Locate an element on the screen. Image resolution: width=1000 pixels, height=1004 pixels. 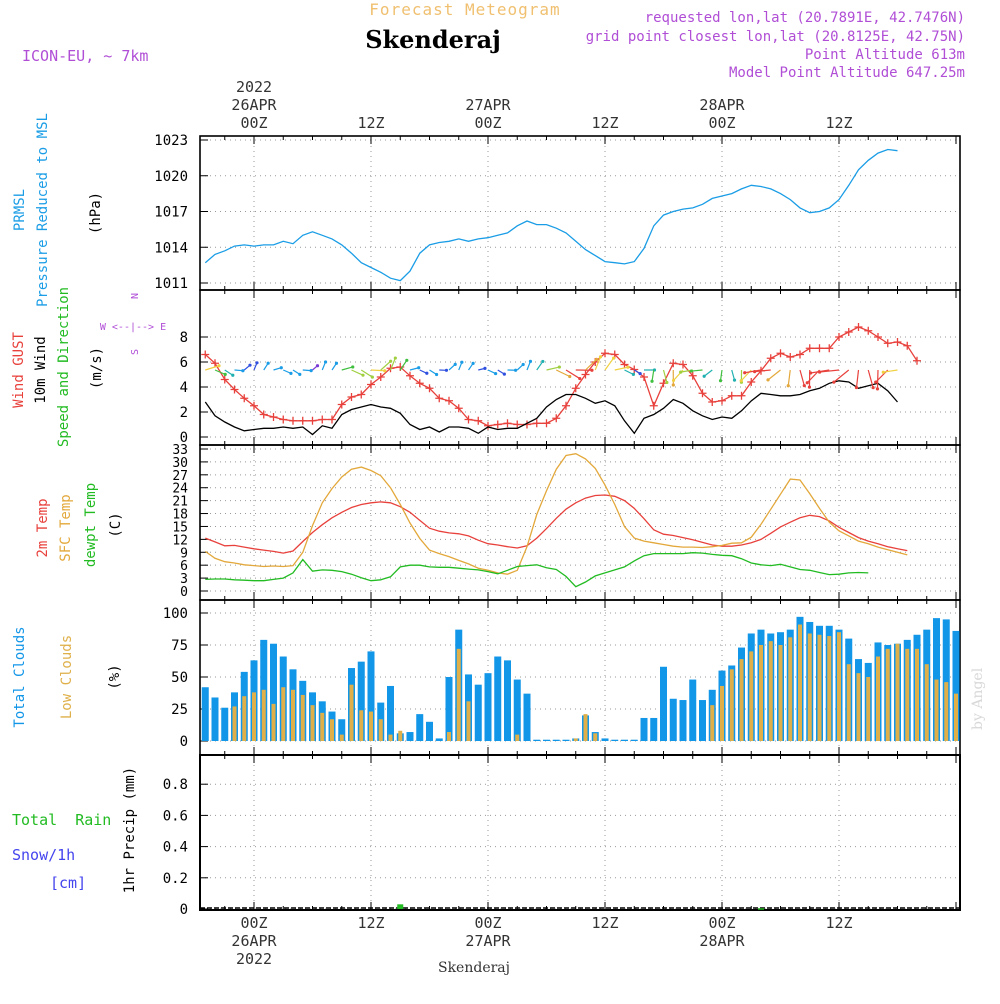
snow-label: Snow/1h is located at coordinates (43, 855).